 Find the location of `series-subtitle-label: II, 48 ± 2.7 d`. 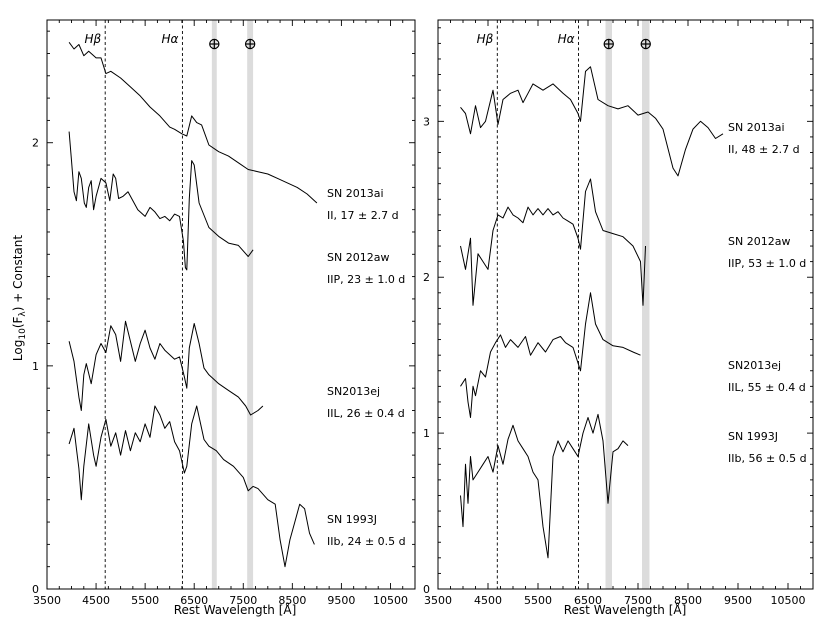

series-subtitle-label: II, 48 ± 2.7 d is located at coordinates (764, 149).